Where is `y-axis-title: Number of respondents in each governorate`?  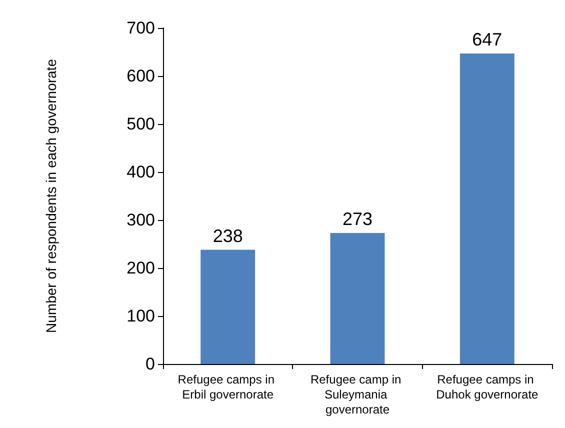
y-axis-title: Number of respondents in each governorate is located at coordinates (51, 195).